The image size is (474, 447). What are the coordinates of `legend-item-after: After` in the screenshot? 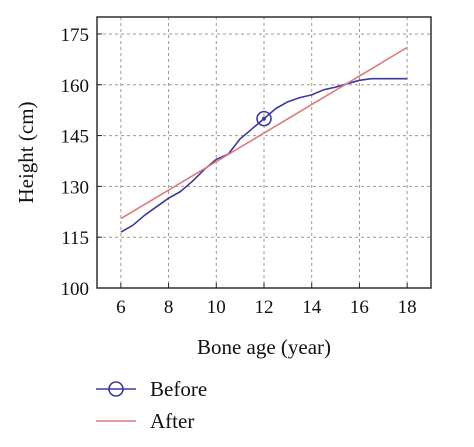 It's located at (145, 421).